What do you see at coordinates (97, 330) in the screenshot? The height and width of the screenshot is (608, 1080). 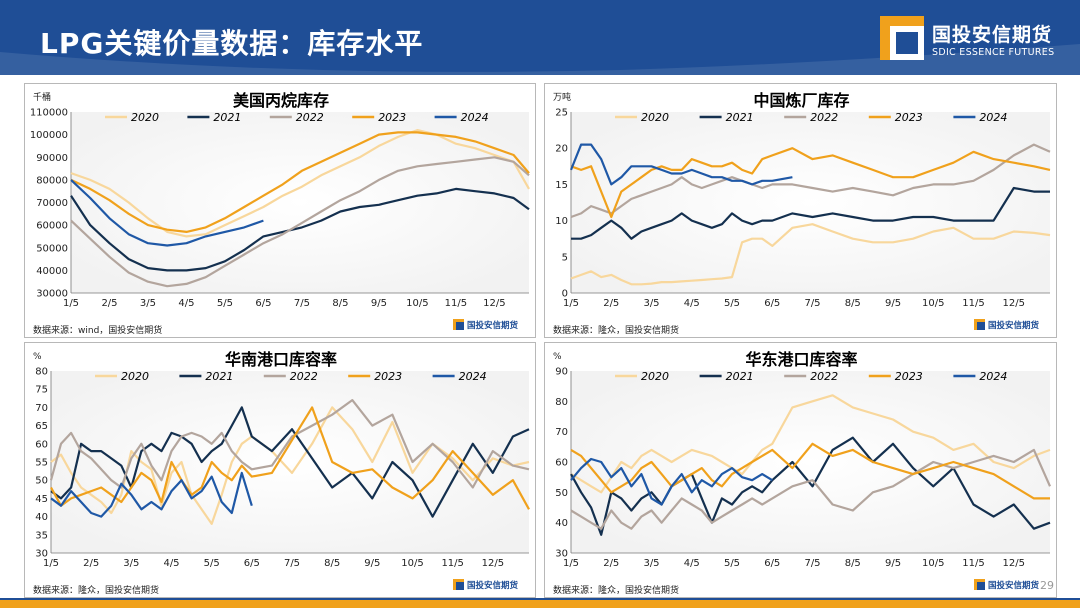 I see `source-note: 数据来源：wind，国投安信期货` at bounding box center [97, 330].